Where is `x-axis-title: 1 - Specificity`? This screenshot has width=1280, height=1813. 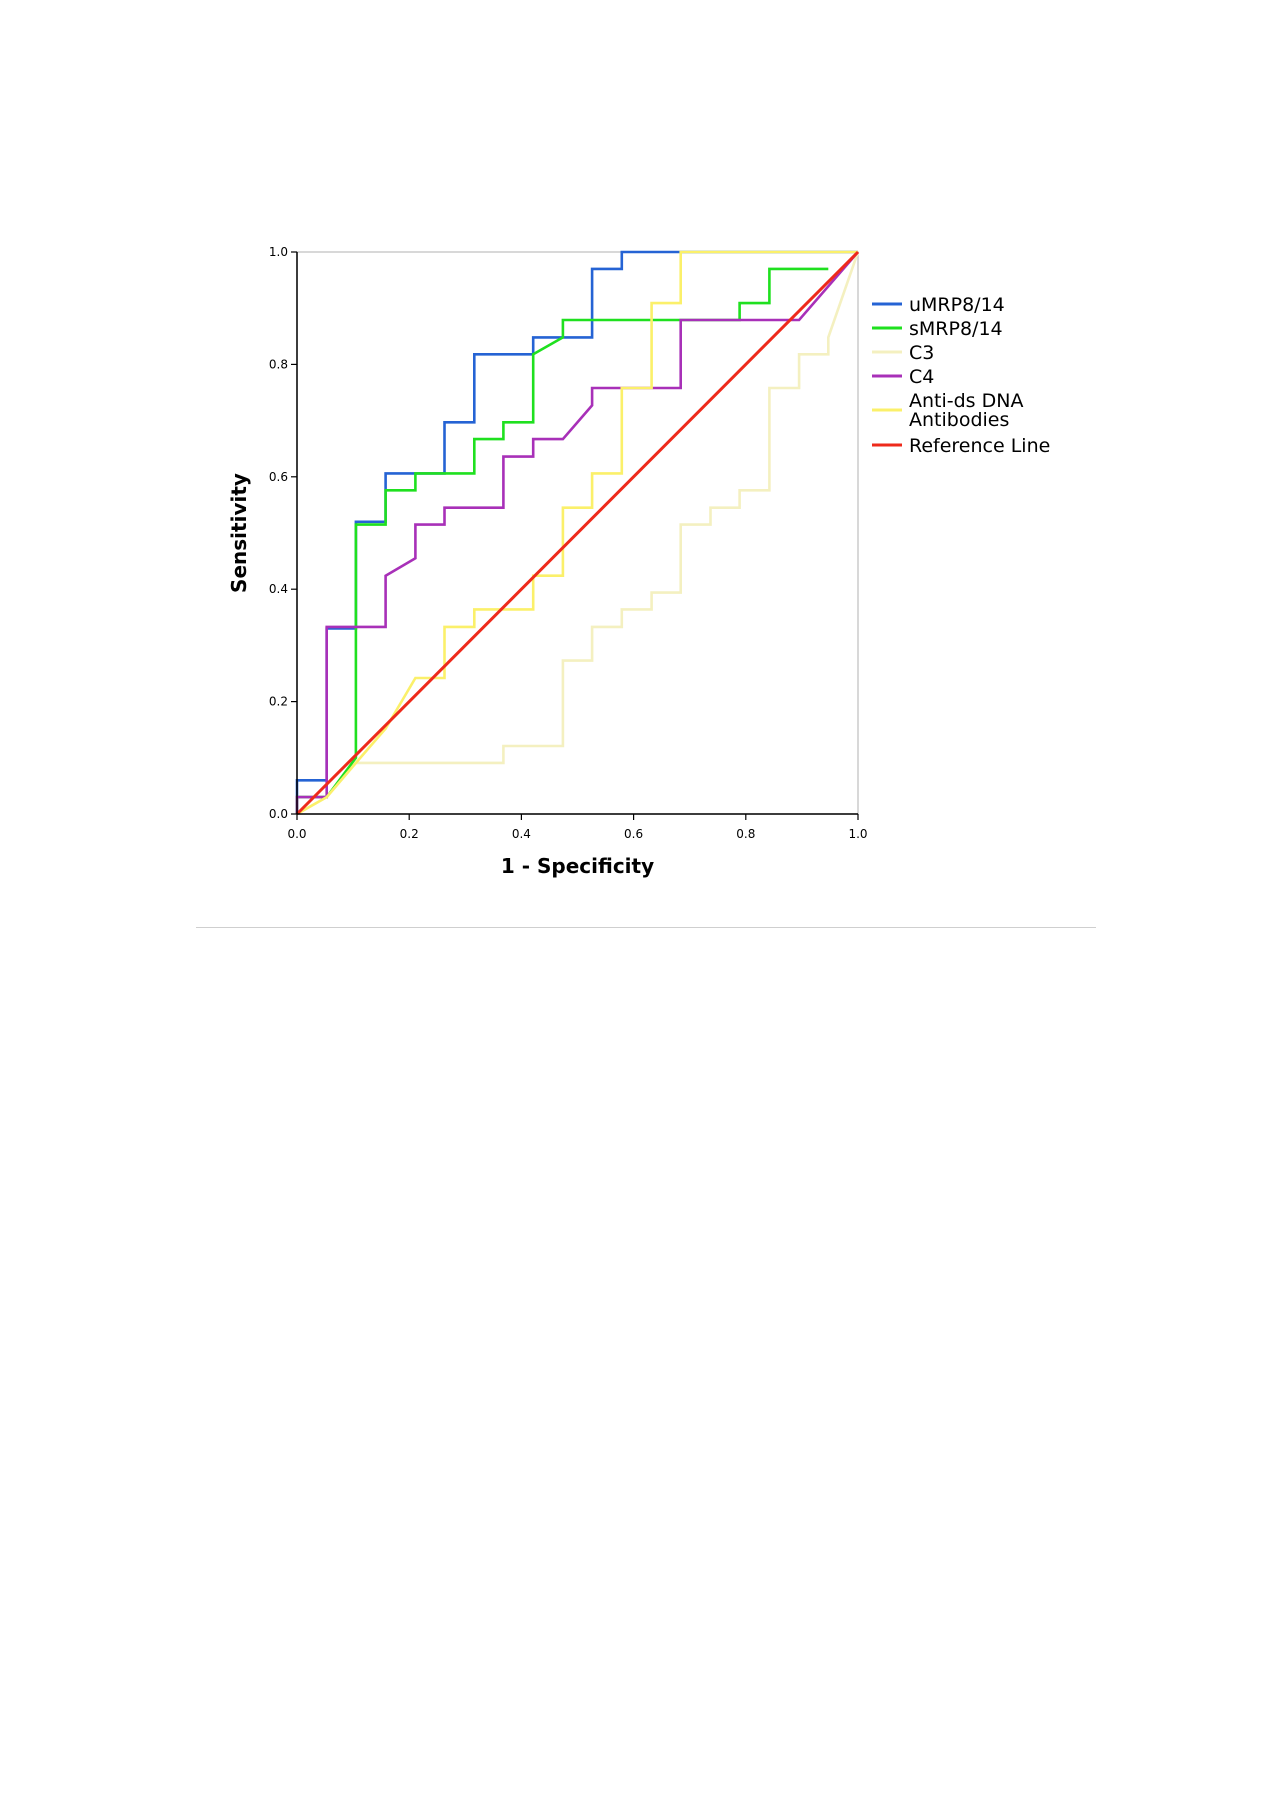
x-axis-title: 1 - Specificity is located at coordinates (577, 866).